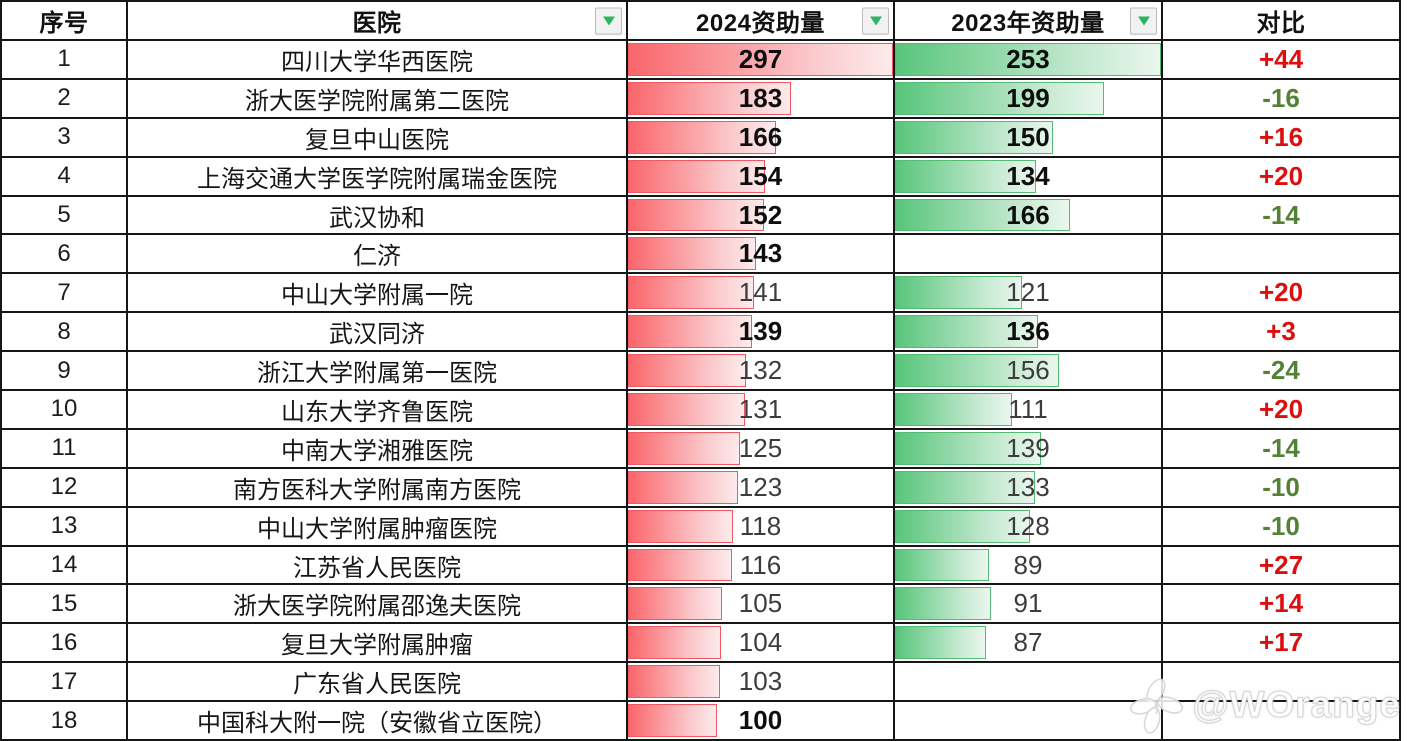 This screenshot has height=741, width=1407. I want to click on filter-dropdown-button-hospital, so click(608, 20).